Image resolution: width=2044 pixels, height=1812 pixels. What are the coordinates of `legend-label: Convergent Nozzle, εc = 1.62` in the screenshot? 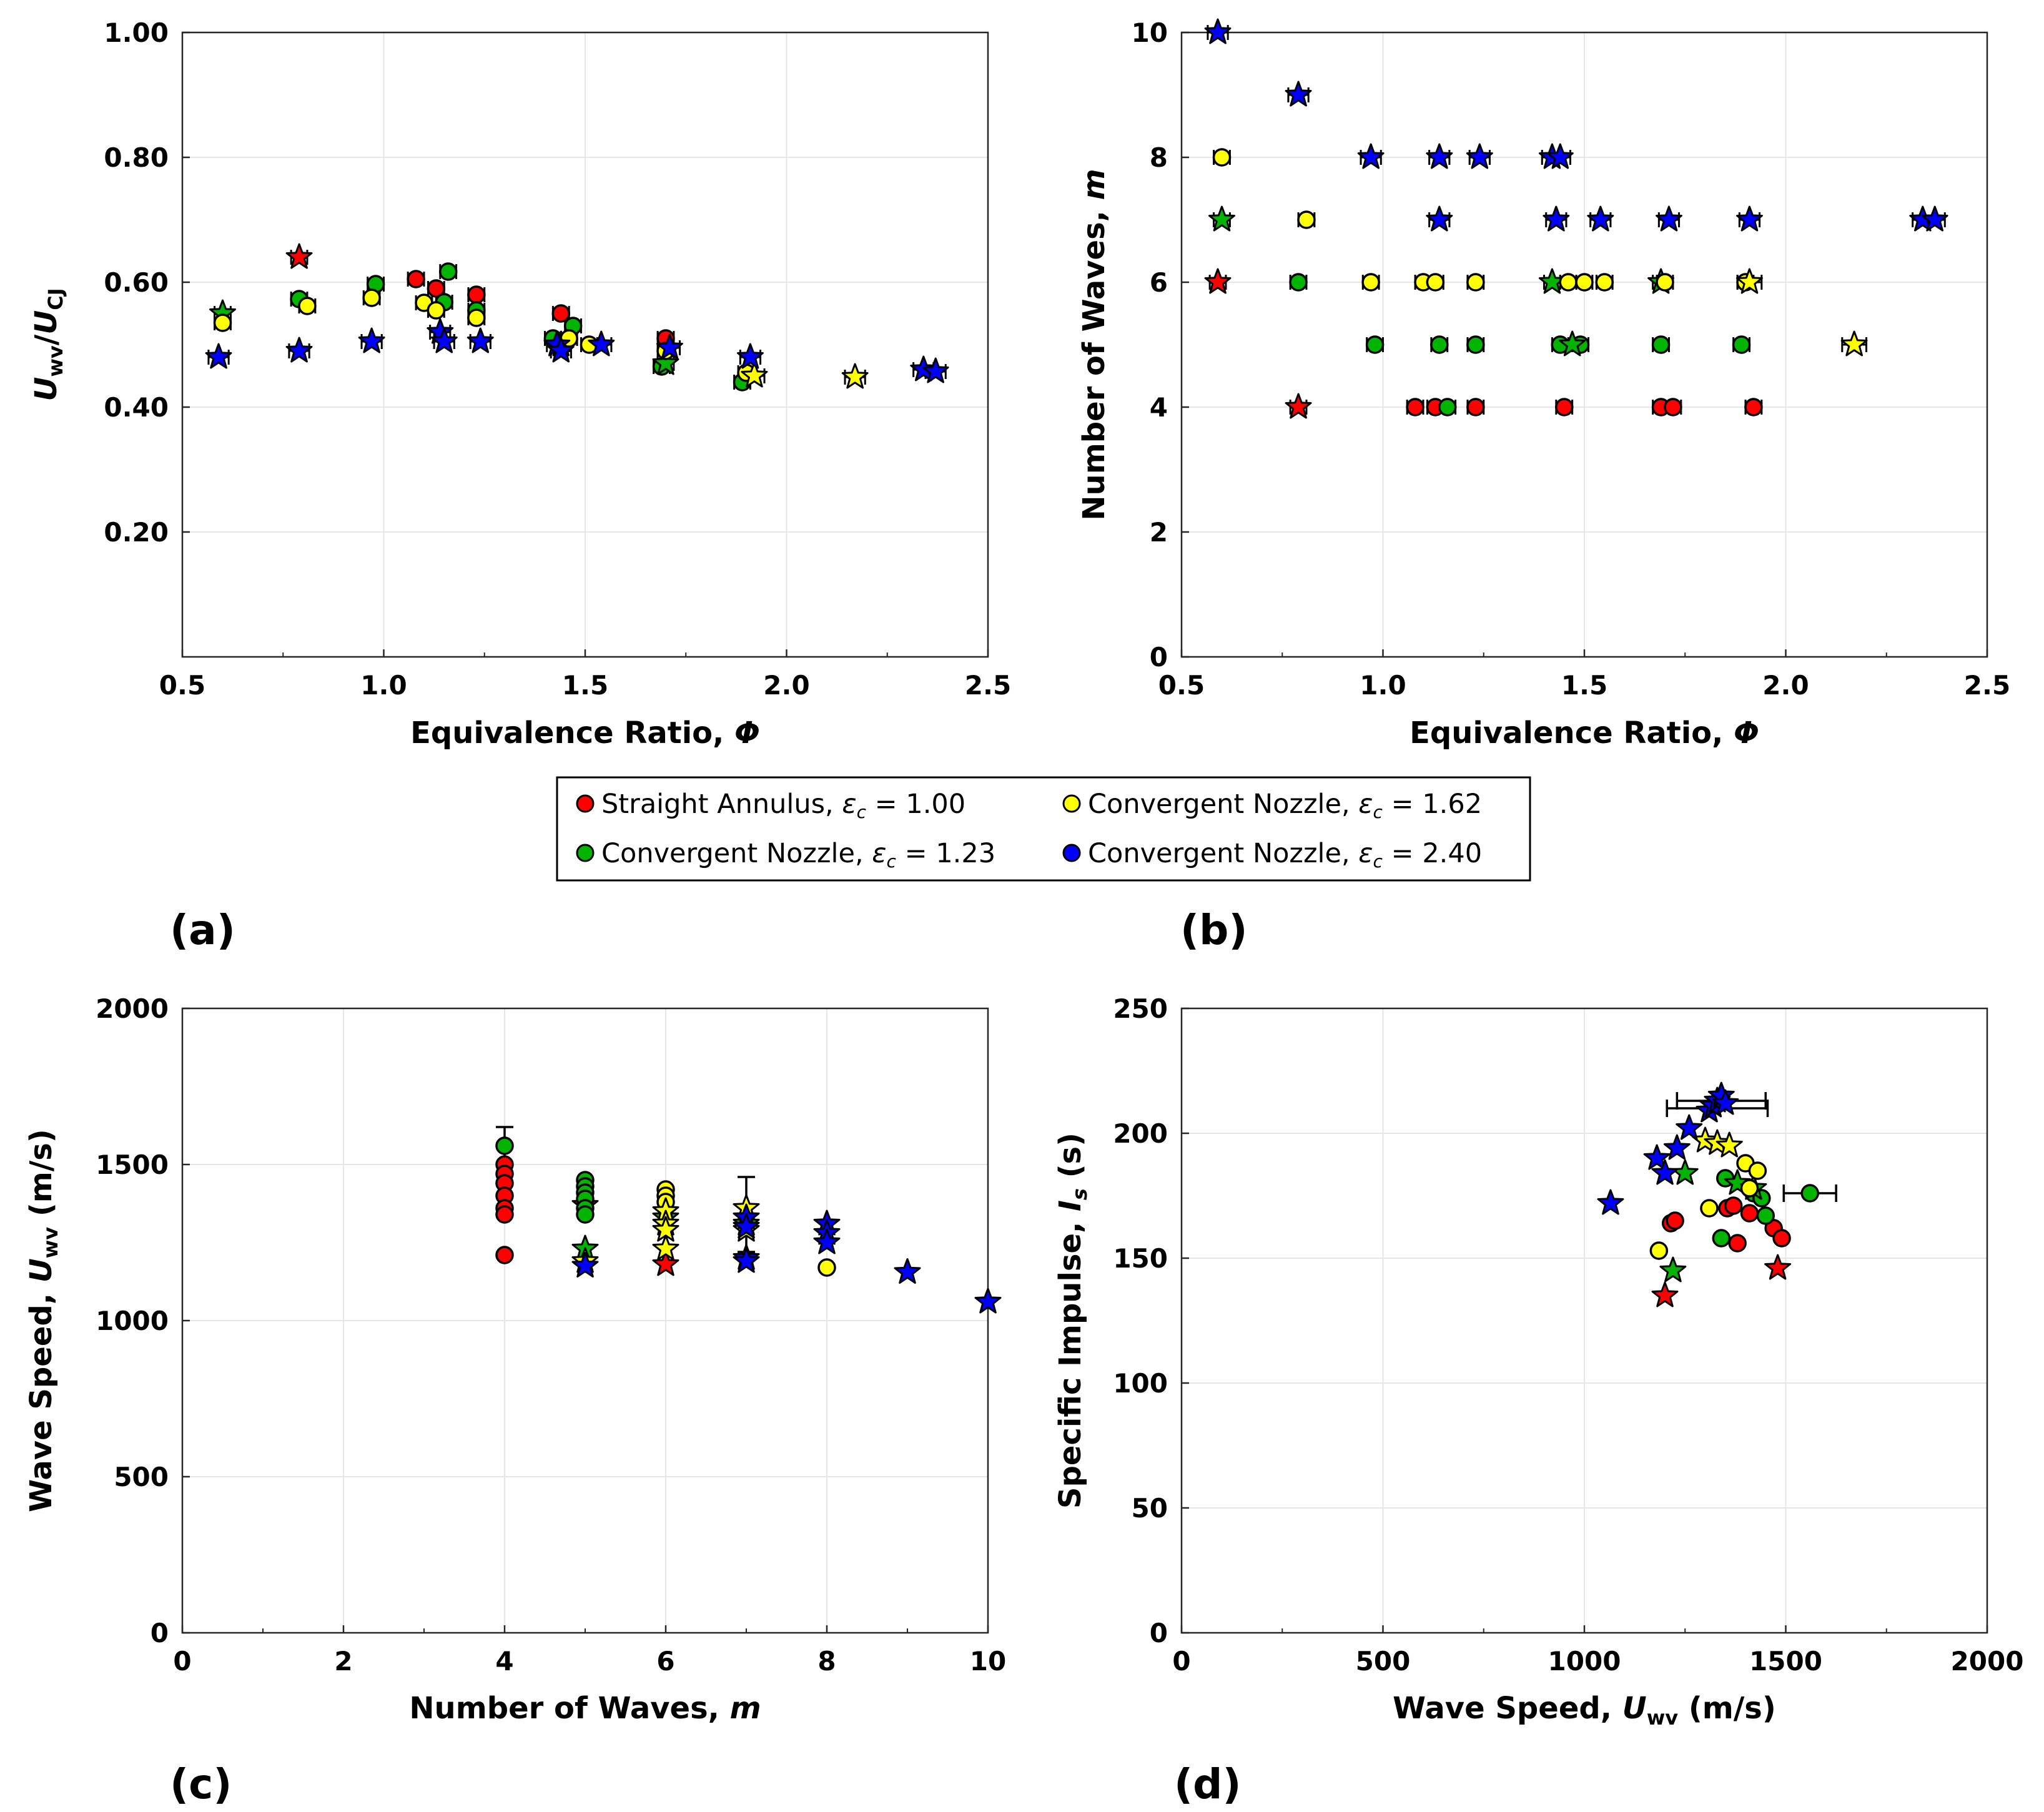 It's located at (1285, 805).